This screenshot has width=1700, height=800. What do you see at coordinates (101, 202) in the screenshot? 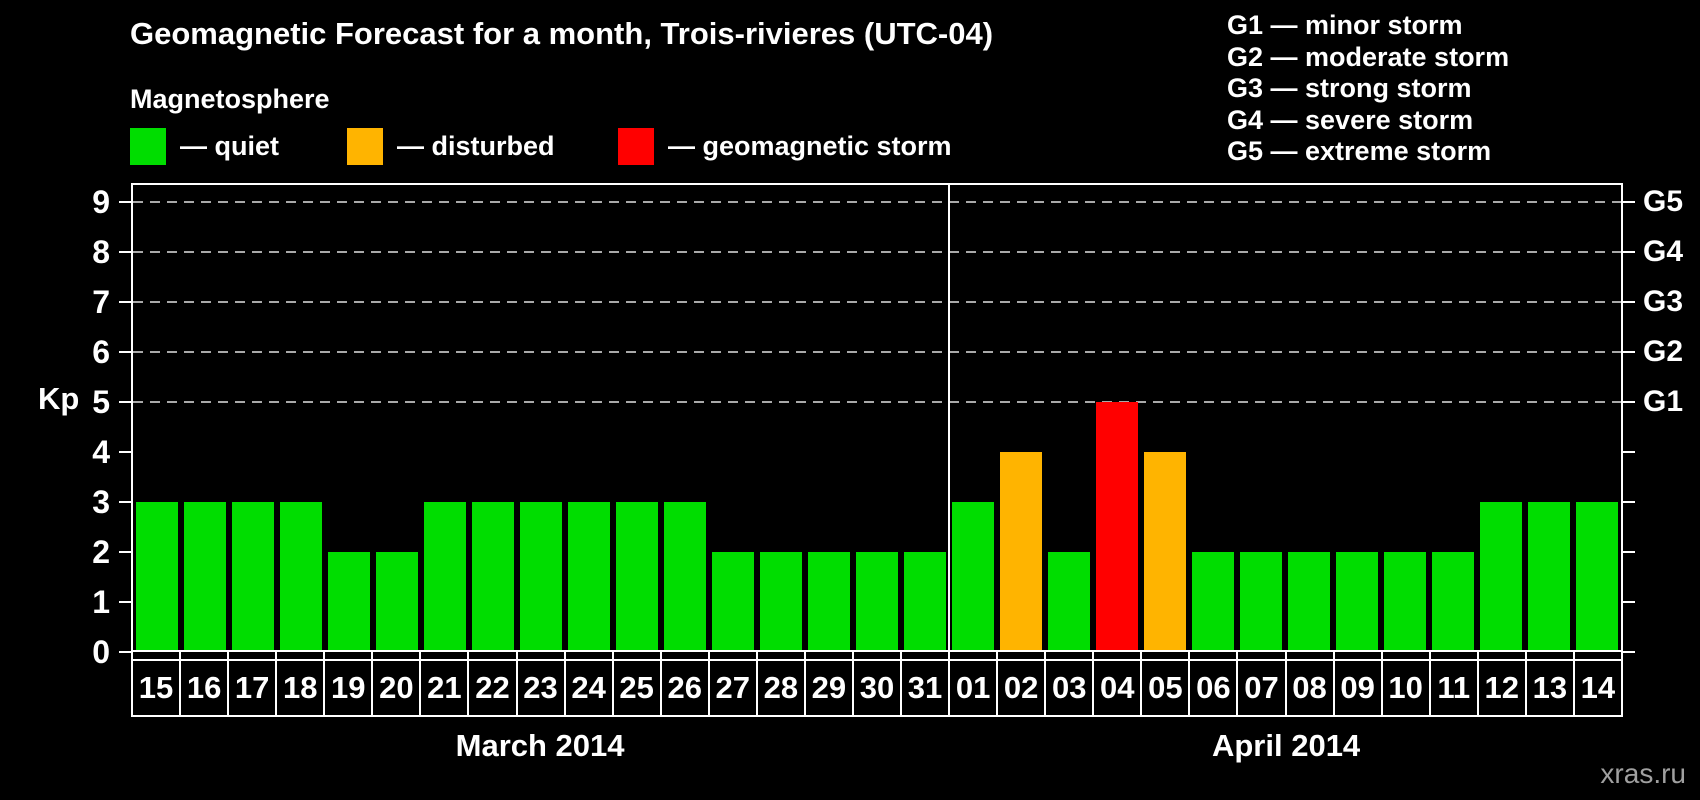
I see `y-axis-label-9: 9` at bounding box center [101, 202].